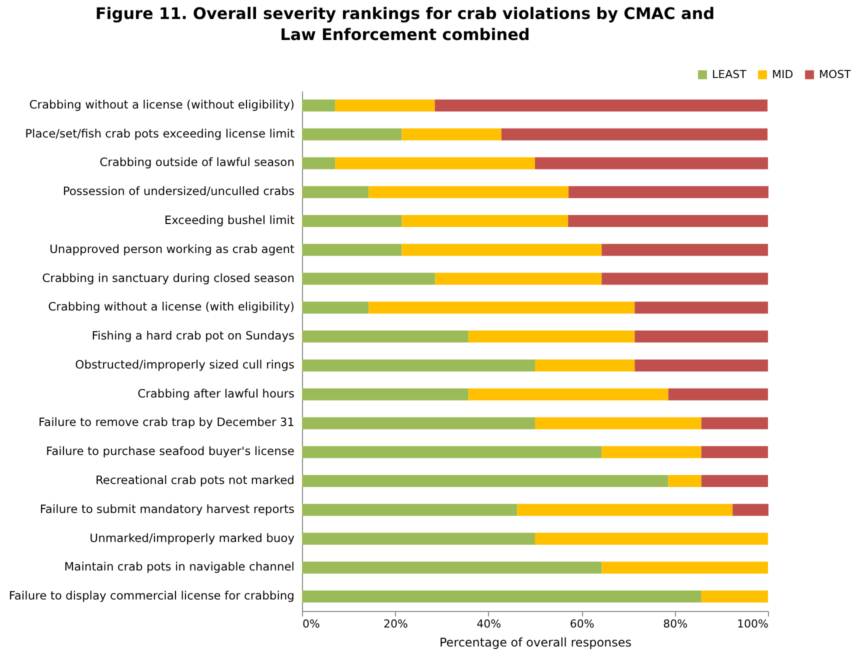 The image size is (861, 659). What do you see at coordinates (178, 191) in the screenshot?
I see `y-tick-label: Possession of undersized/unculled crabs` at bounding box center [178, 191].